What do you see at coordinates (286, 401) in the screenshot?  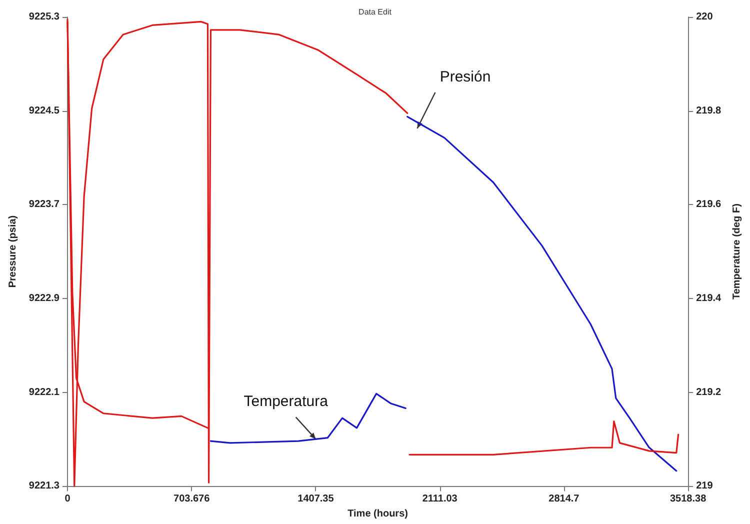 I see `annotation: Temperatura` at bounding box center [286, 401].